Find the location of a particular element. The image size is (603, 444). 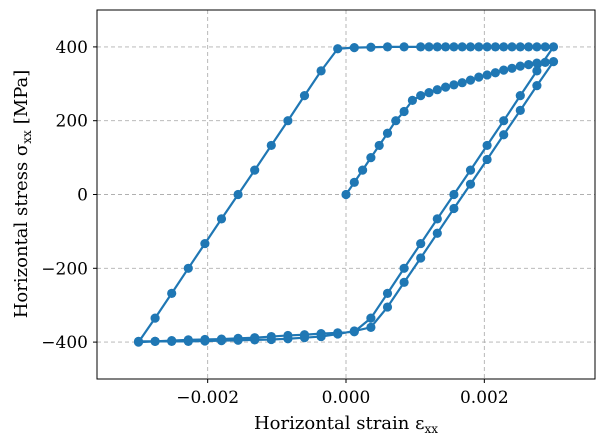

x-tick-label: −0.002 is located at coordinates (207, 398).